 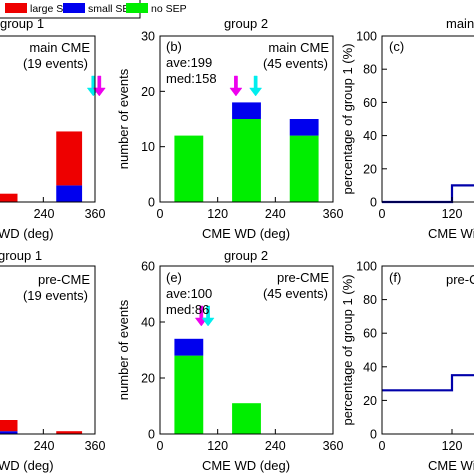 I want to click on panel-c-ytick-label: 40, so click(x=370, y=136).